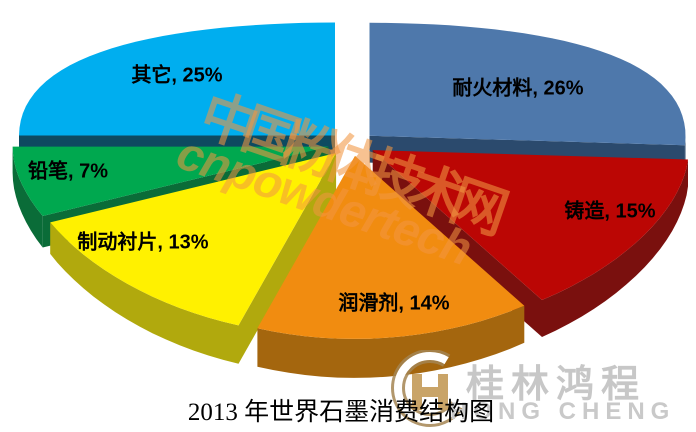 Image resolution: width=696 pixels, height=432 pixels. I want to click on logo-emblem-icon, so click(430, 388).